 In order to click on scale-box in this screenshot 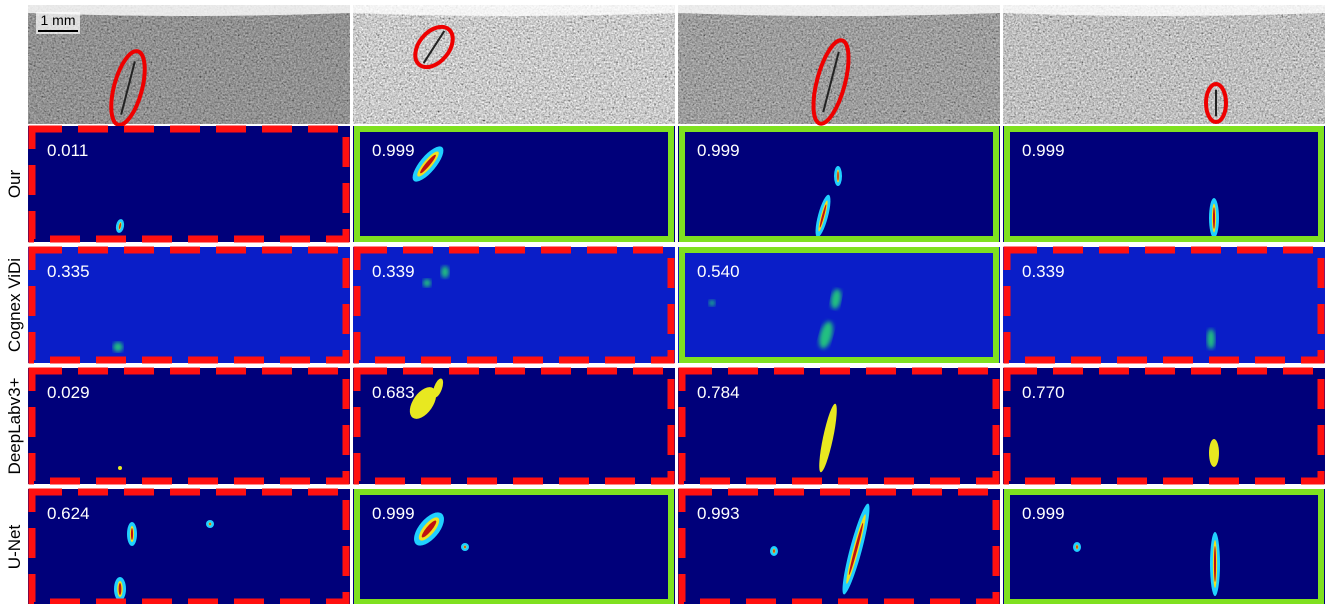, I will do `click(58, 23)`.